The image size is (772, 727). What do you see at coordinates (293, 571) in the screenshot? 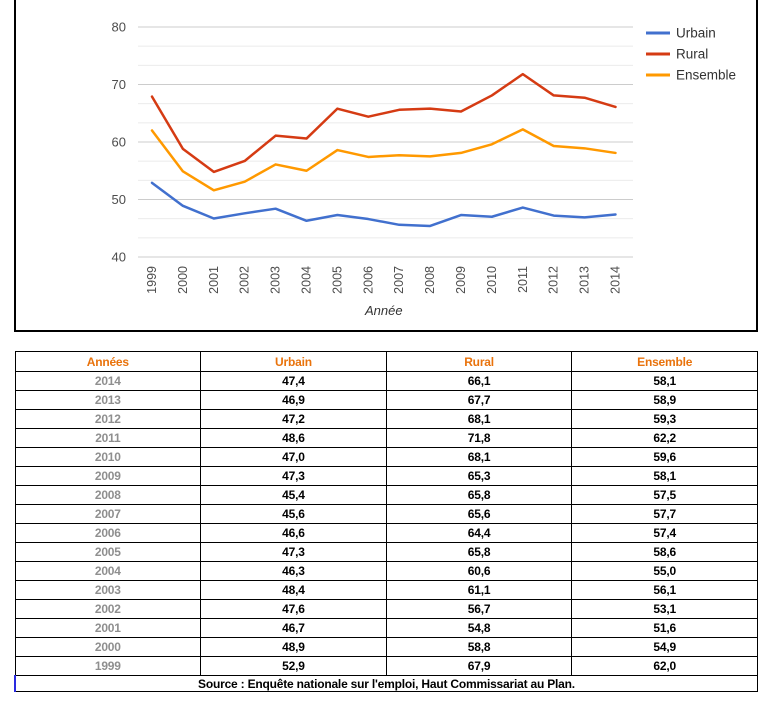
I see `value-cell: 46,3` at bounding box center [293, 571].